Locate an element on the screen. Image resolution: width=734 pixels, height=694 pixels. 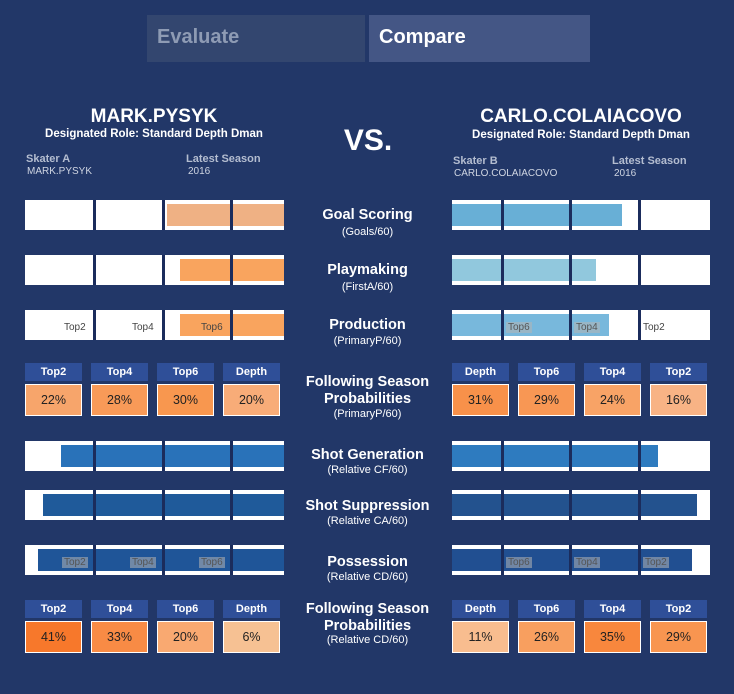
metric-goal-scoring-sub: (Goals/60) is located at coordinates (367, 232).